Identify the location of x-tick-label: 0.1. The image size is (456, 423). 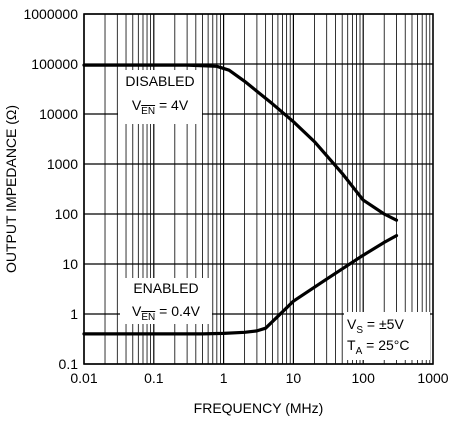
(154, 378).